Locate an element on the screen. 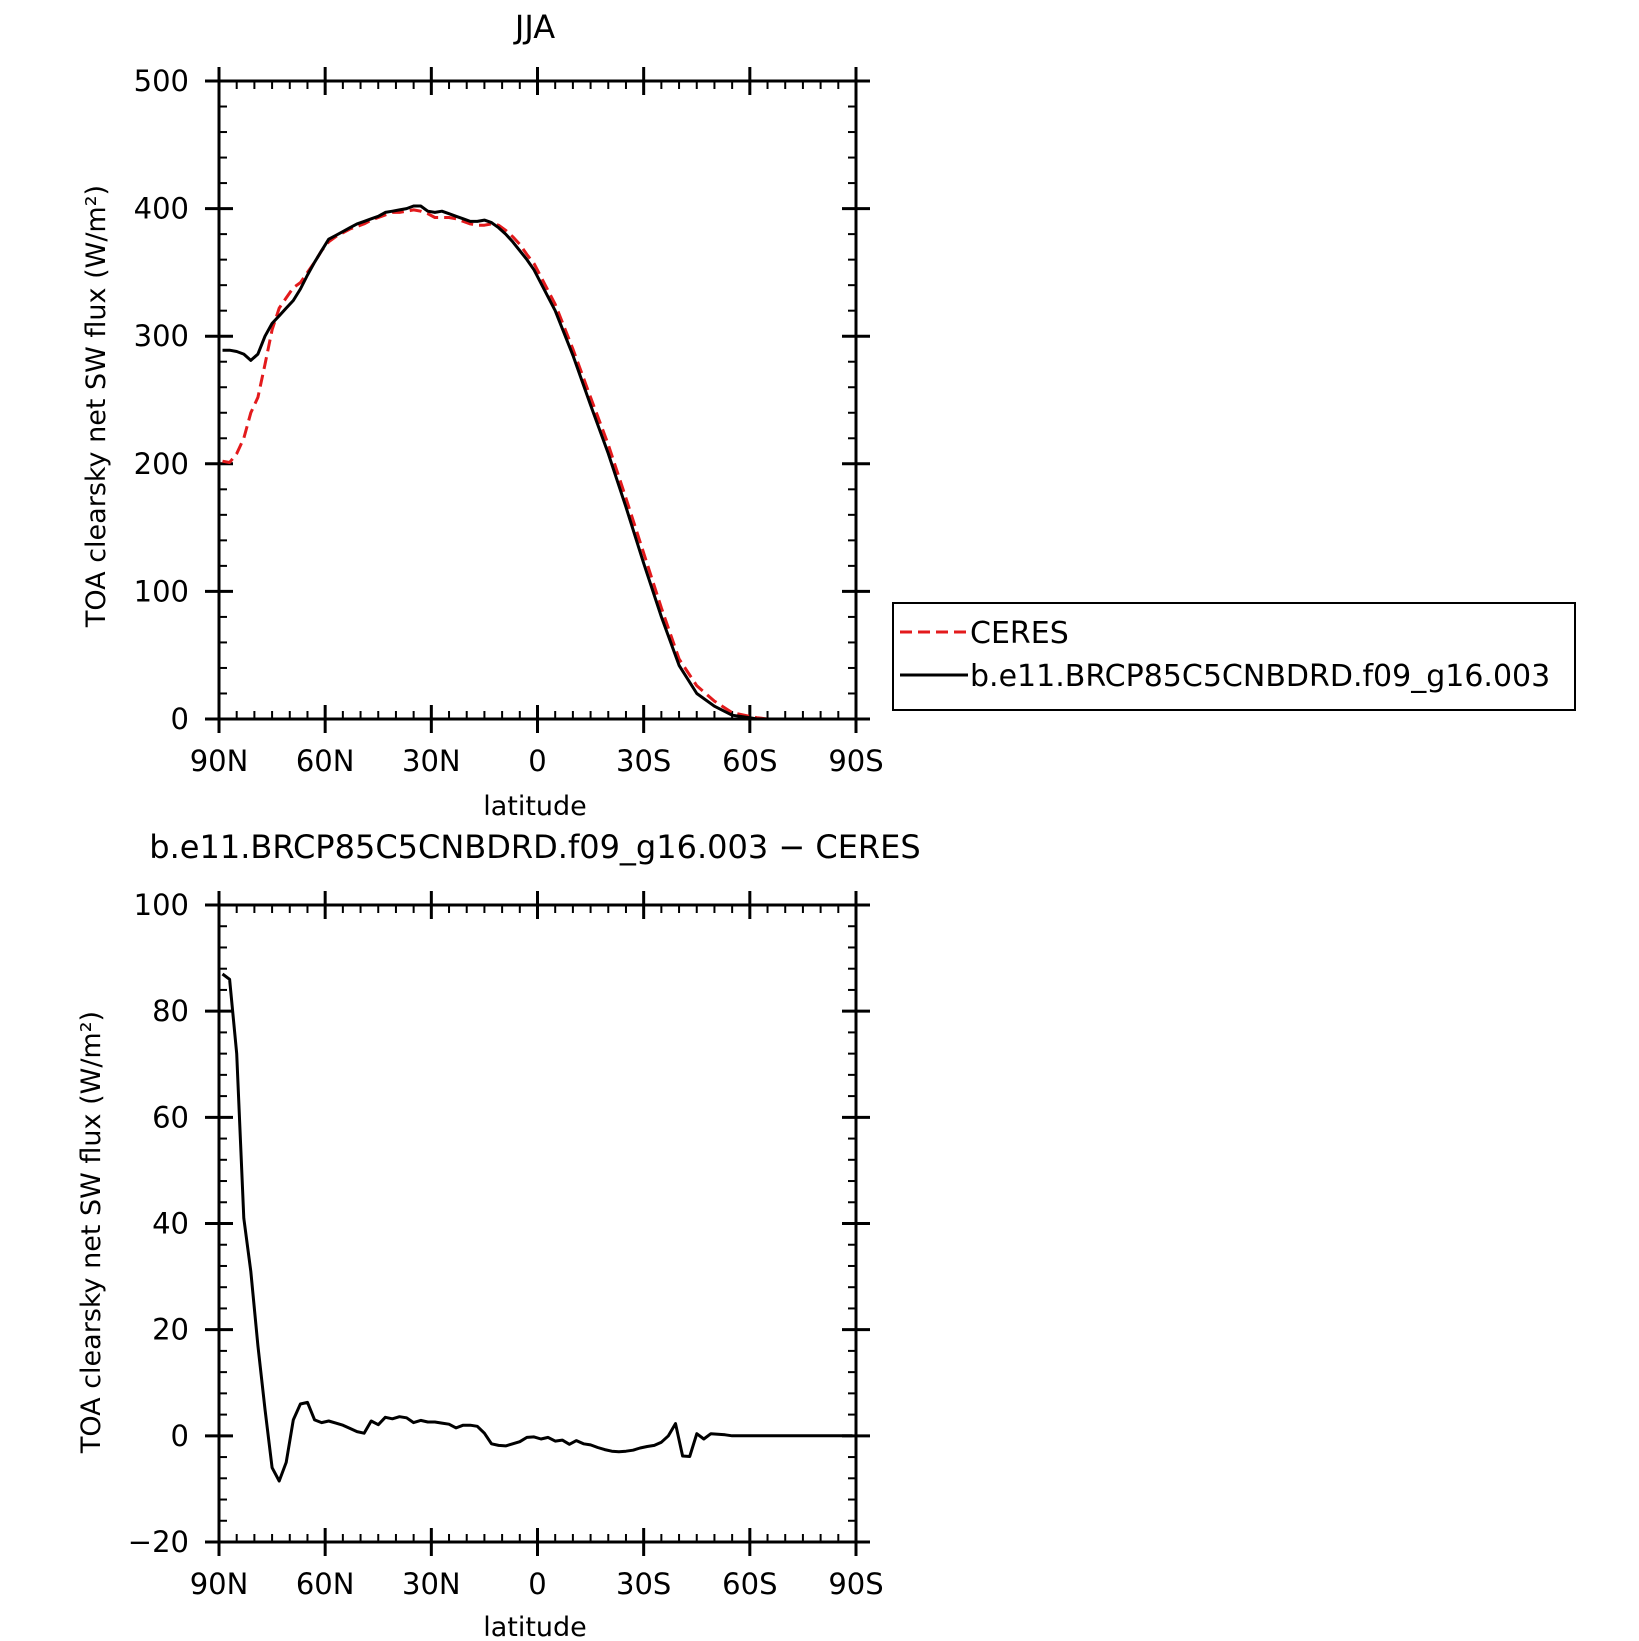 This screenshot has width=1639, height=1641. bottom-y-tick-label: 100 is located at coordinates (161, 905).